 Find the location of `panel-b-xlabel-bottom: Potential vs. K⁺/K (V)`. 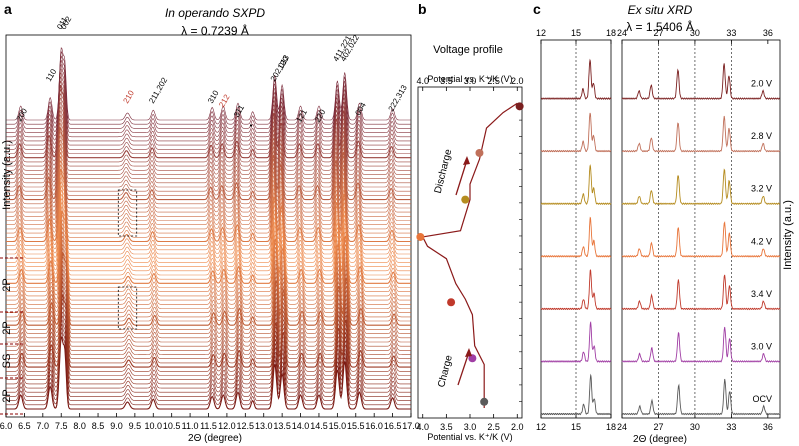

panel-b-xlabel-bottom: Potential vs. K⁺/K (V) is located at coordinates (469, 437).